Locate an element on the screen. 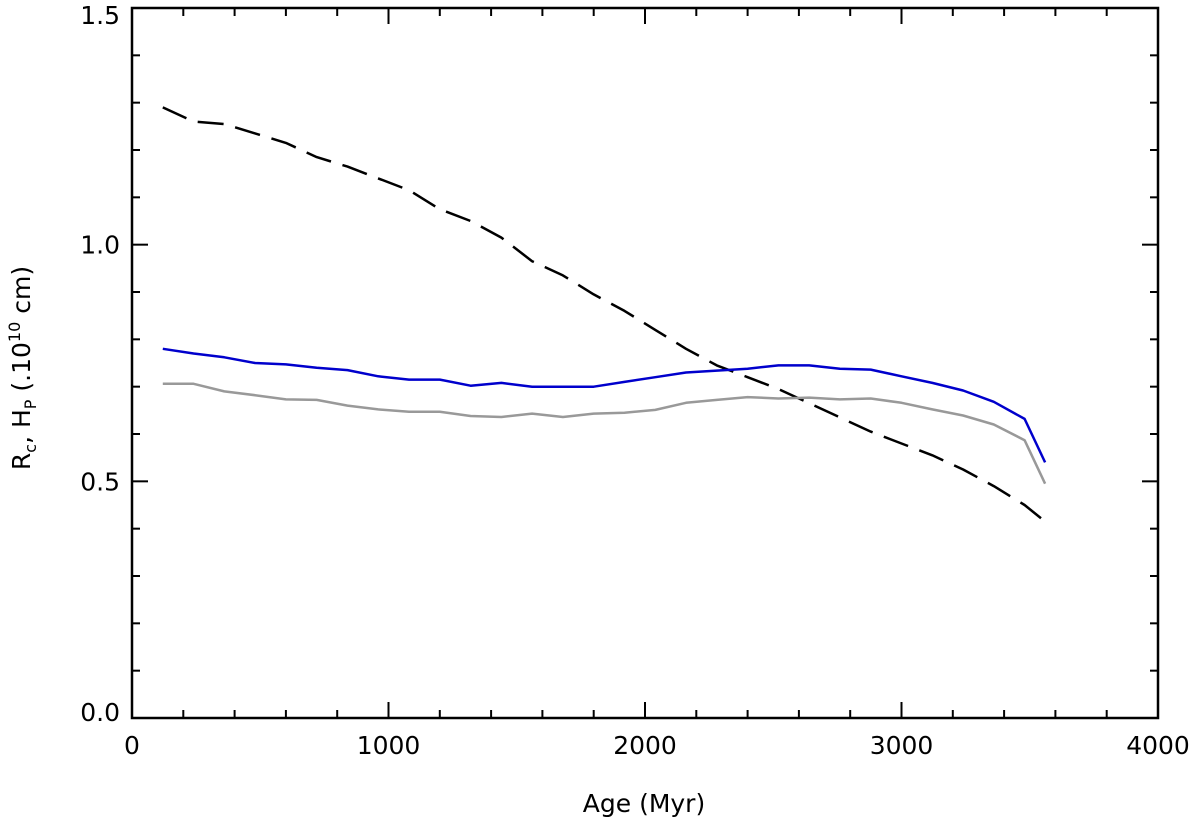 This screenshot has width=1200, height=826. y-tick-label: 0.0 is located at coordinates (100, 712).